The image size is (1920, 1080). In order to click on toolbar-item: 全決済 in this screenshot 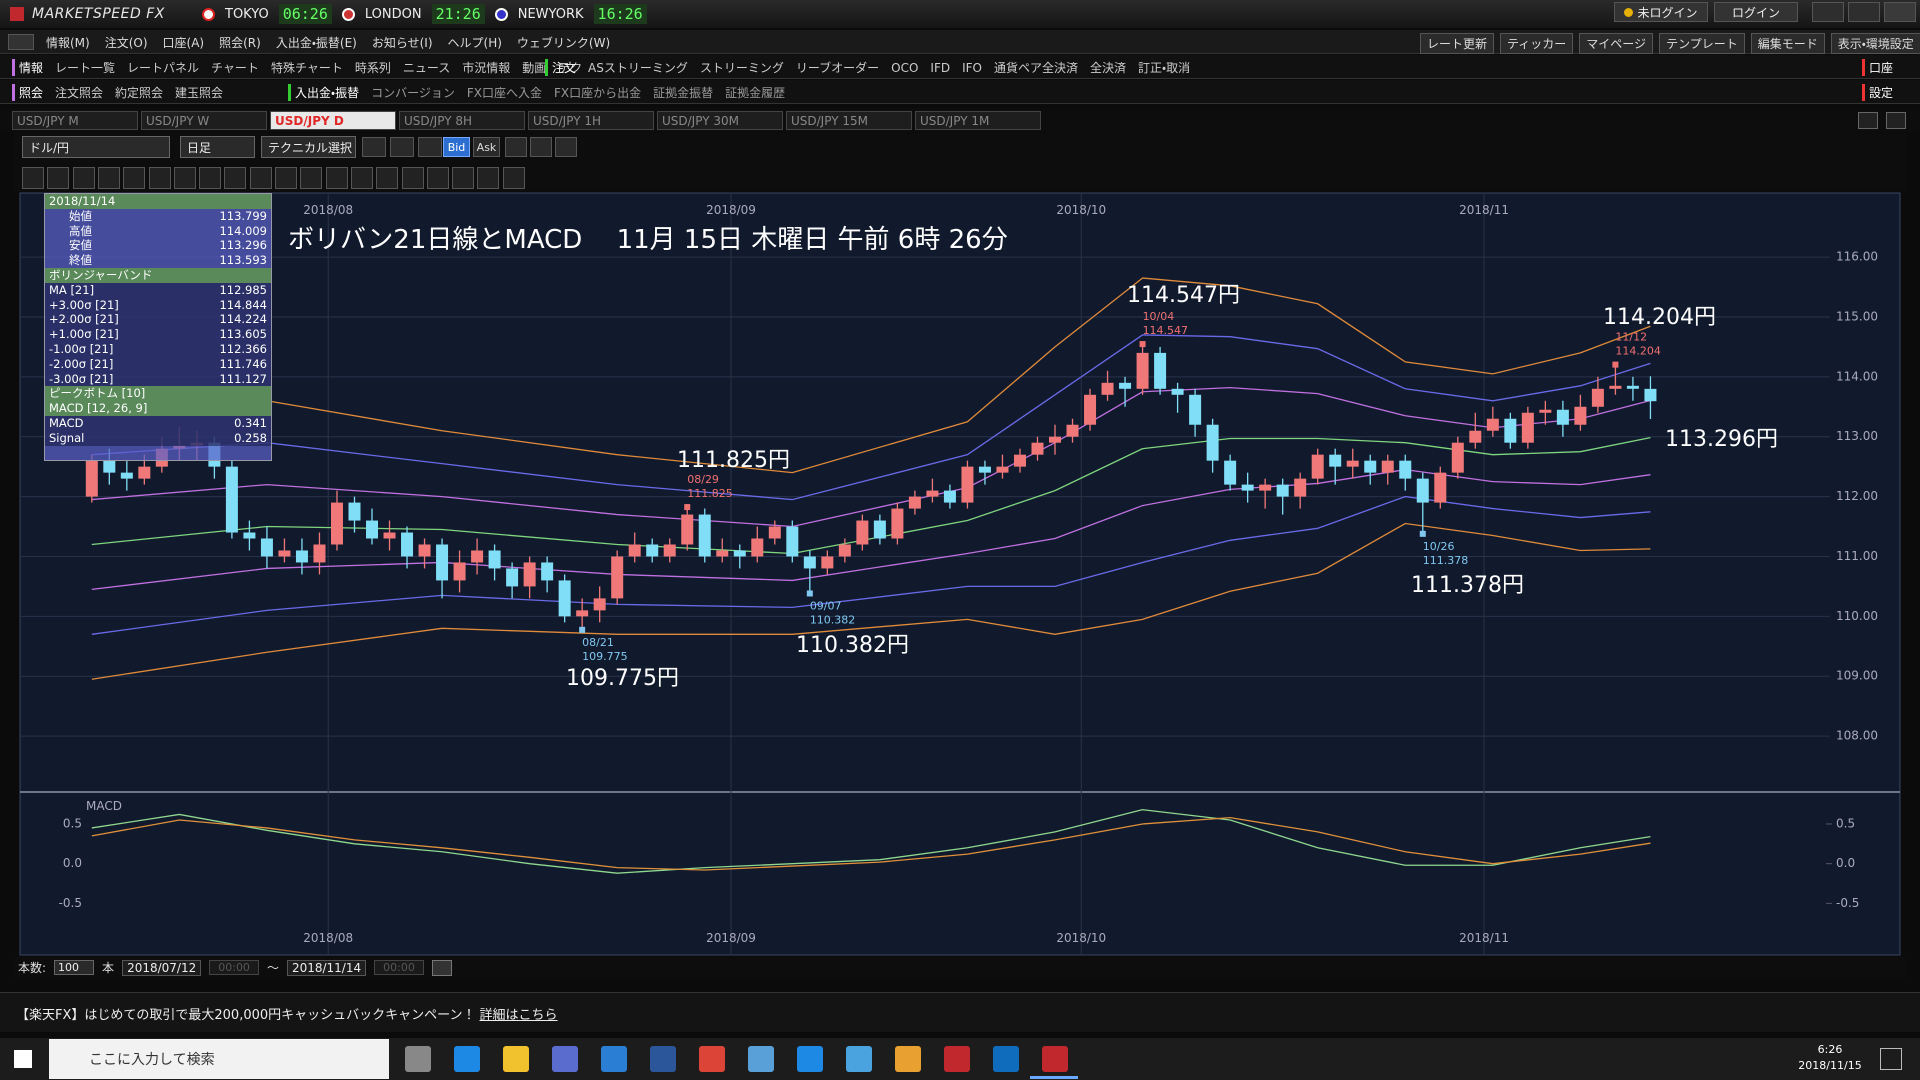, I will do `click(1108, 68)`.